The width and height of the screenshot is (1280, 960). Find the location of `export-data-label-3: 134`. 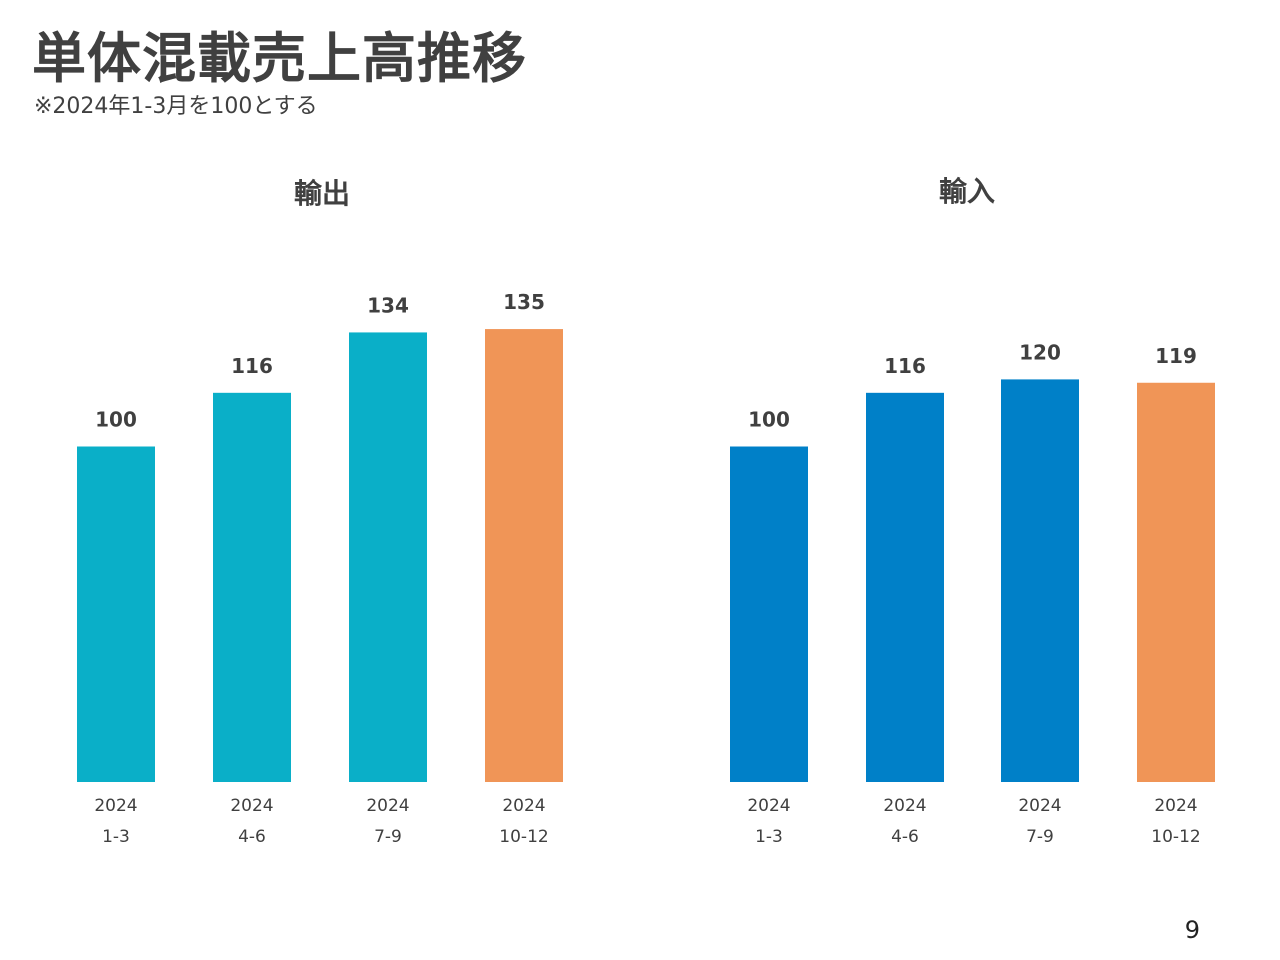

export-data-label-3: 134 is located at coordinates (388, 305).